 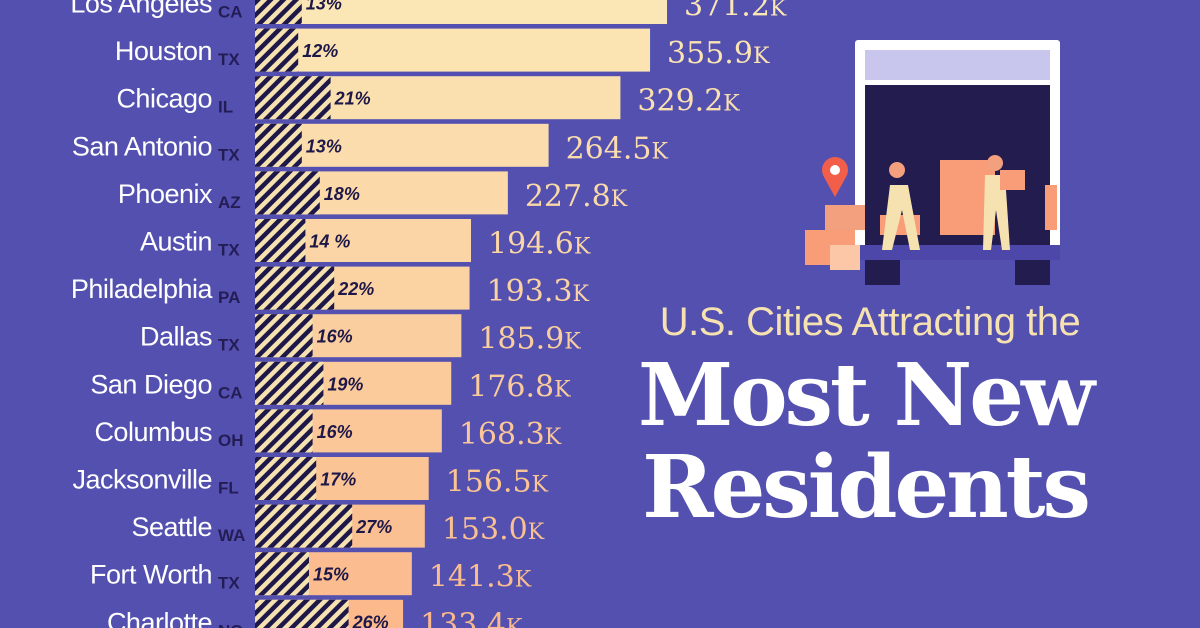 What do you see at coordinates (497, 482) in the screenshot?
I see `value-label: 156.5K` at bounding box center [497, 482].